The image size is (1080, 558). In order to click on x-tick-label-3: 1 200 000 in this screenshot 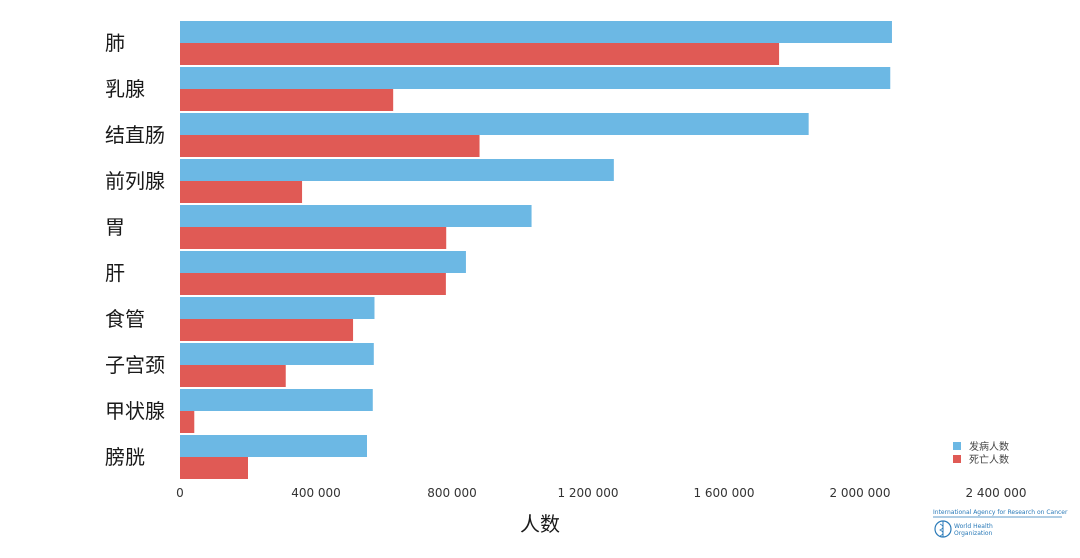, I will do `click(587, 493)`.